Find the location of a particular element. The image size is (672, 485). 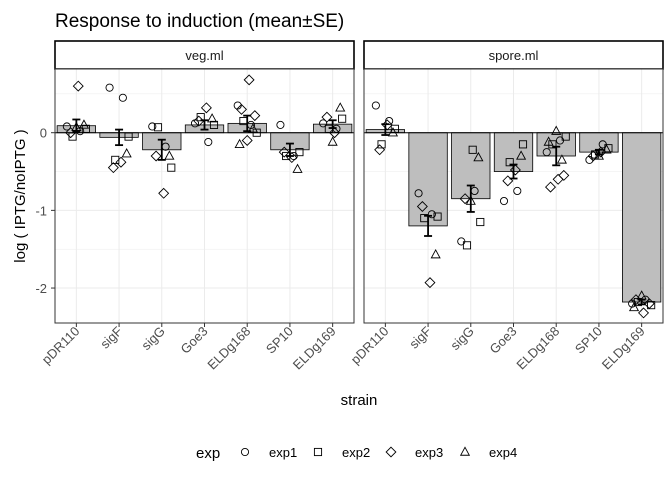

x-tick-label: sigF is located at coordinates (420, 337).